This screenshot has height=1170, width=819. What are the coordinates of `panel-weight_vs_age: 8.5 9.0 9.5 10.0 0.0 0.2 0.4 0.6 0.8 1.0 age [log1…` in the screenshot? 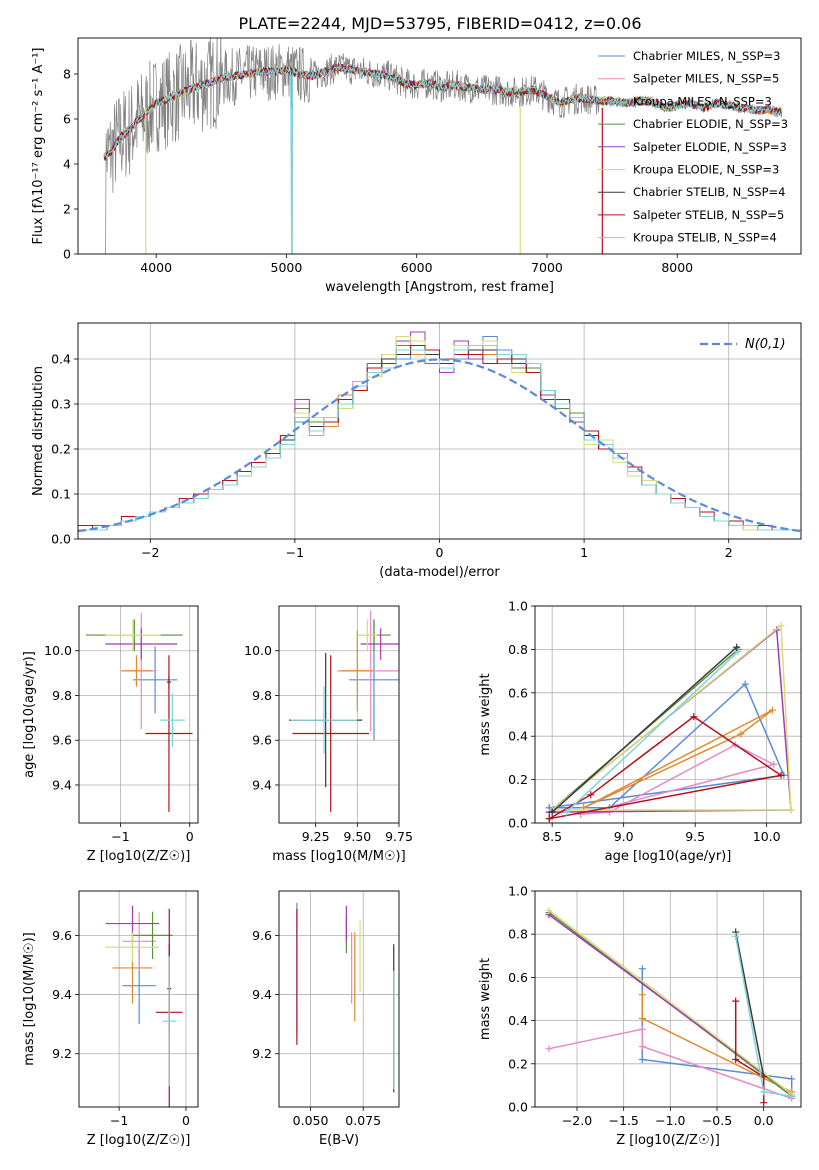 It's located at (640, 731).